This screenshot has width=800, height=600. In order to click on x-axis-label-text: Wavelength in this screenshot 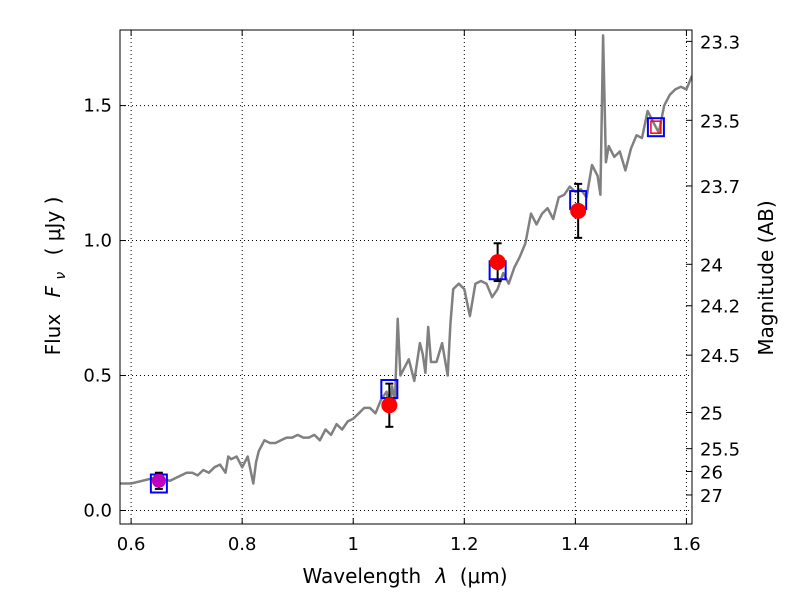, I will do `click(361, 576)`.